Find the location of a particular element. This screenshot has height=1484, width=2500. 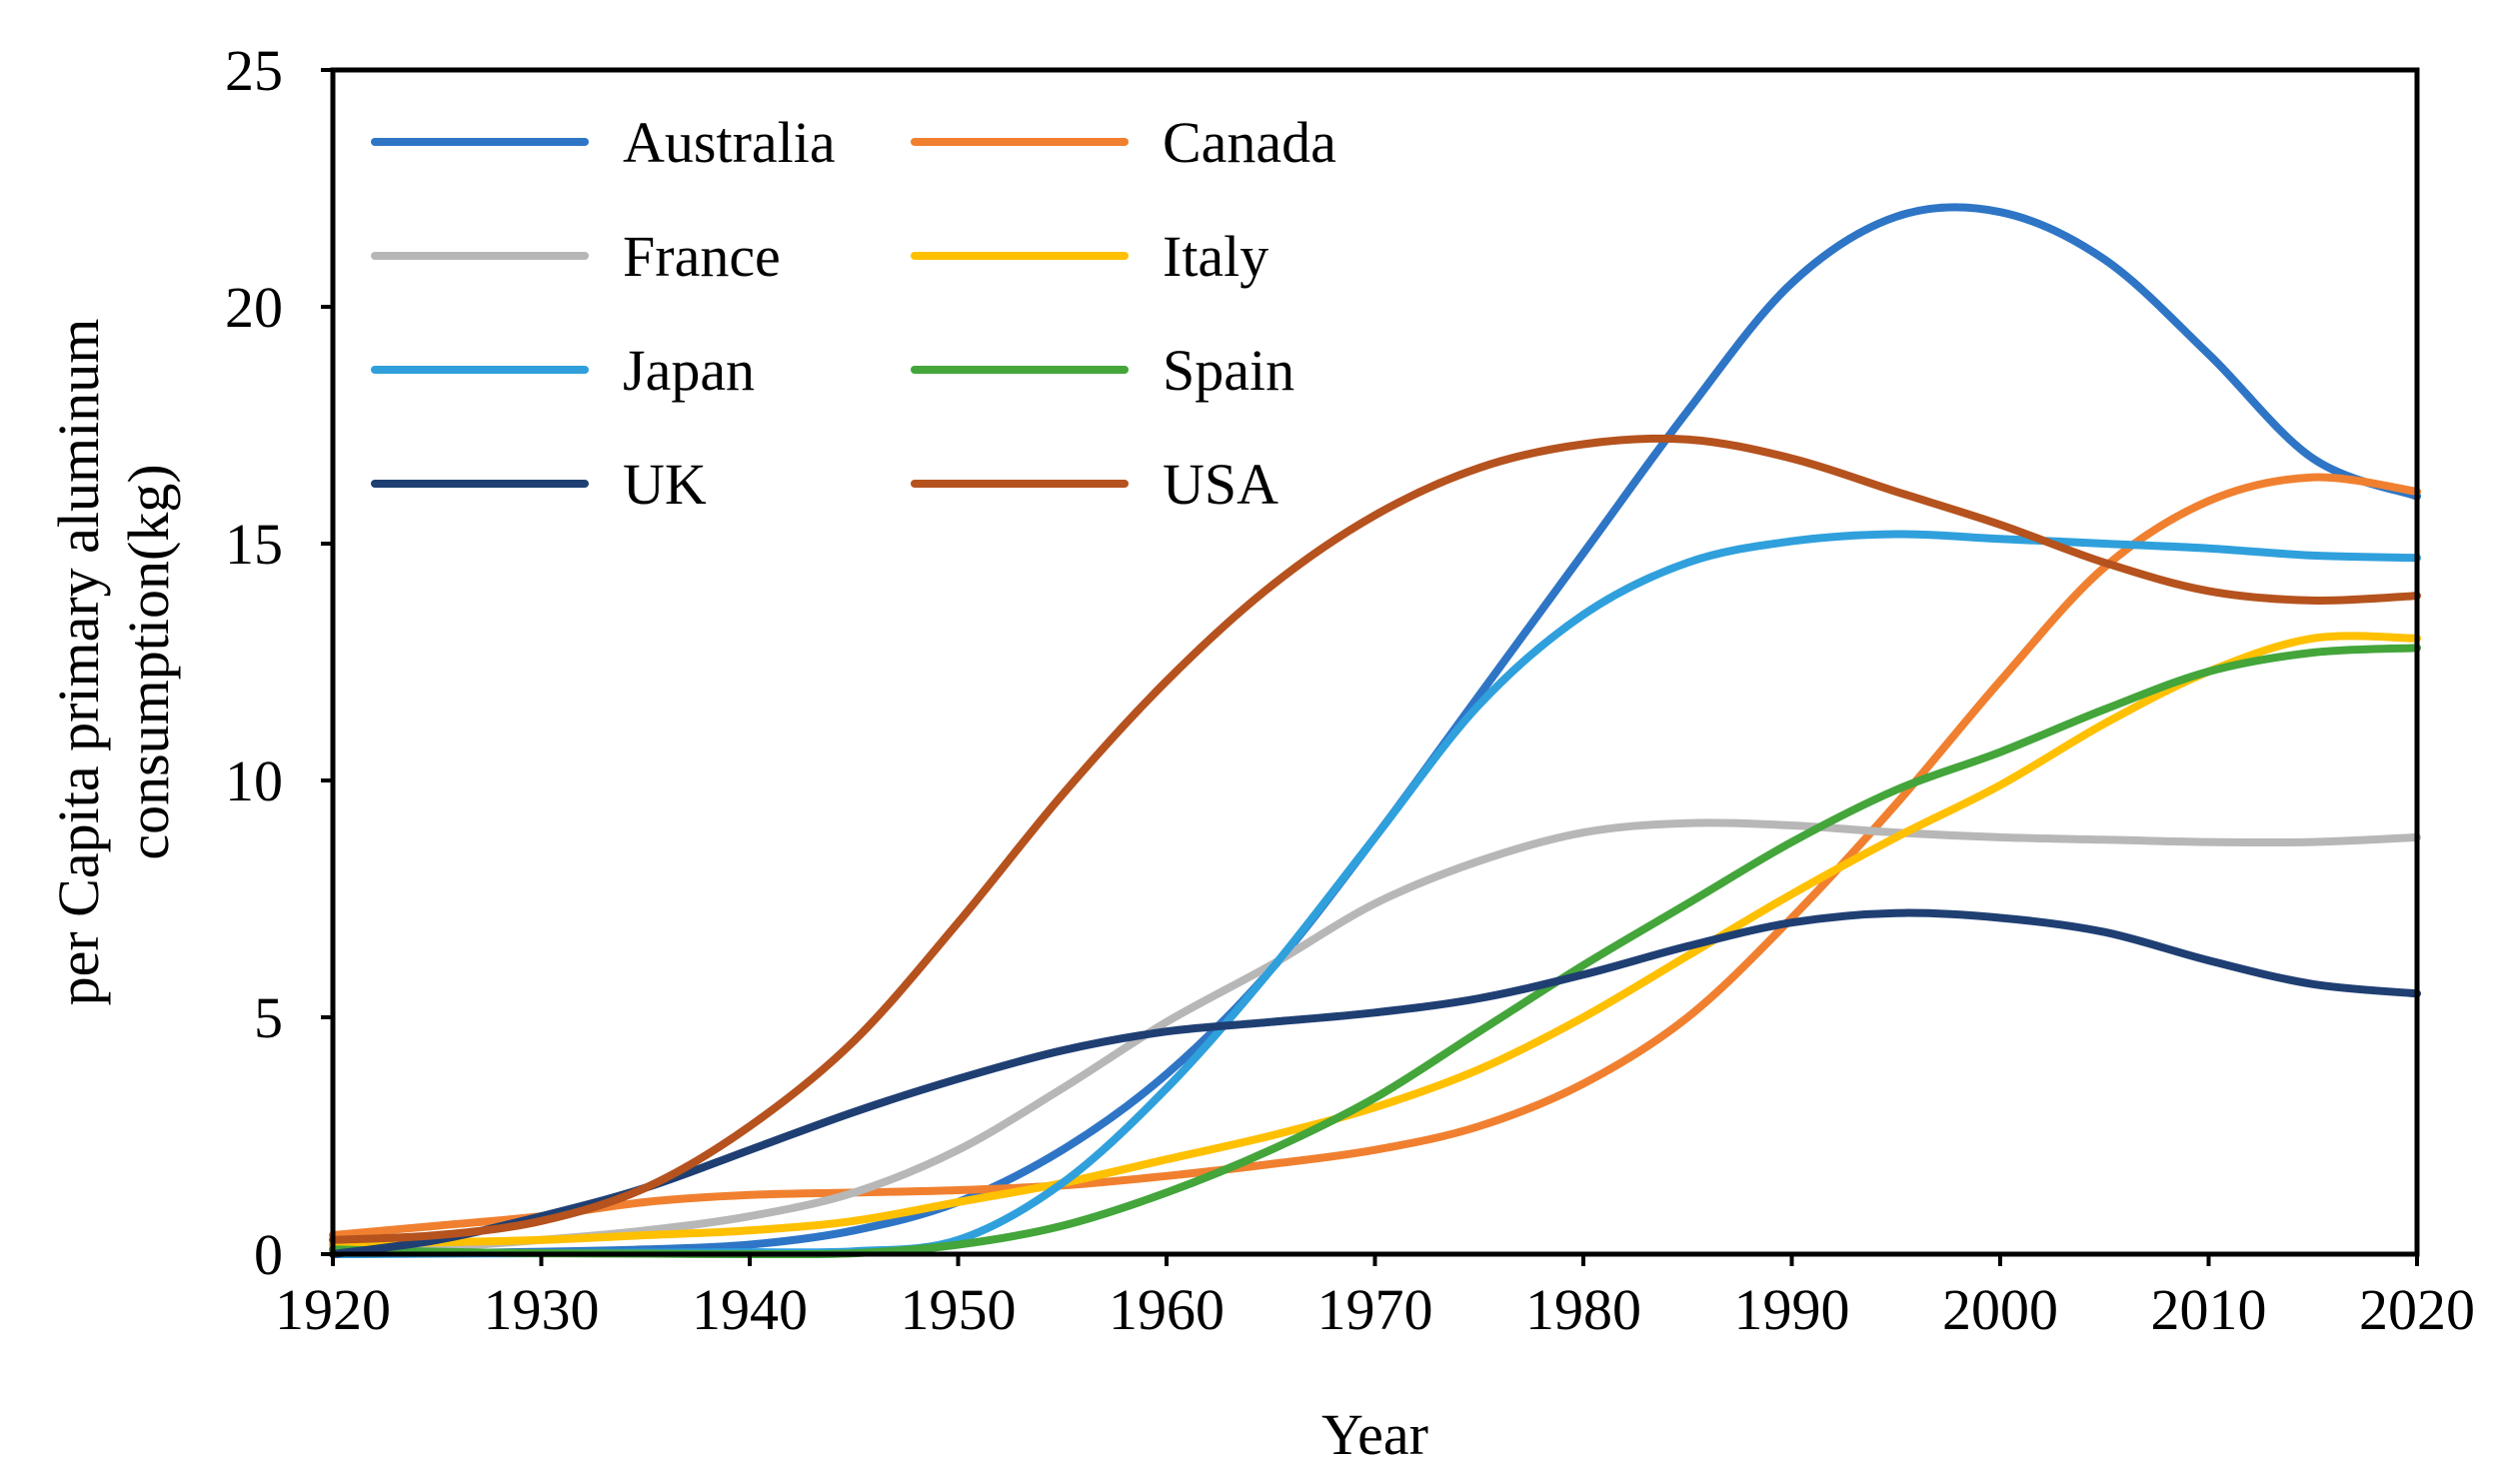

legend-label-japan: Japan is located at coordinates (689, 370).